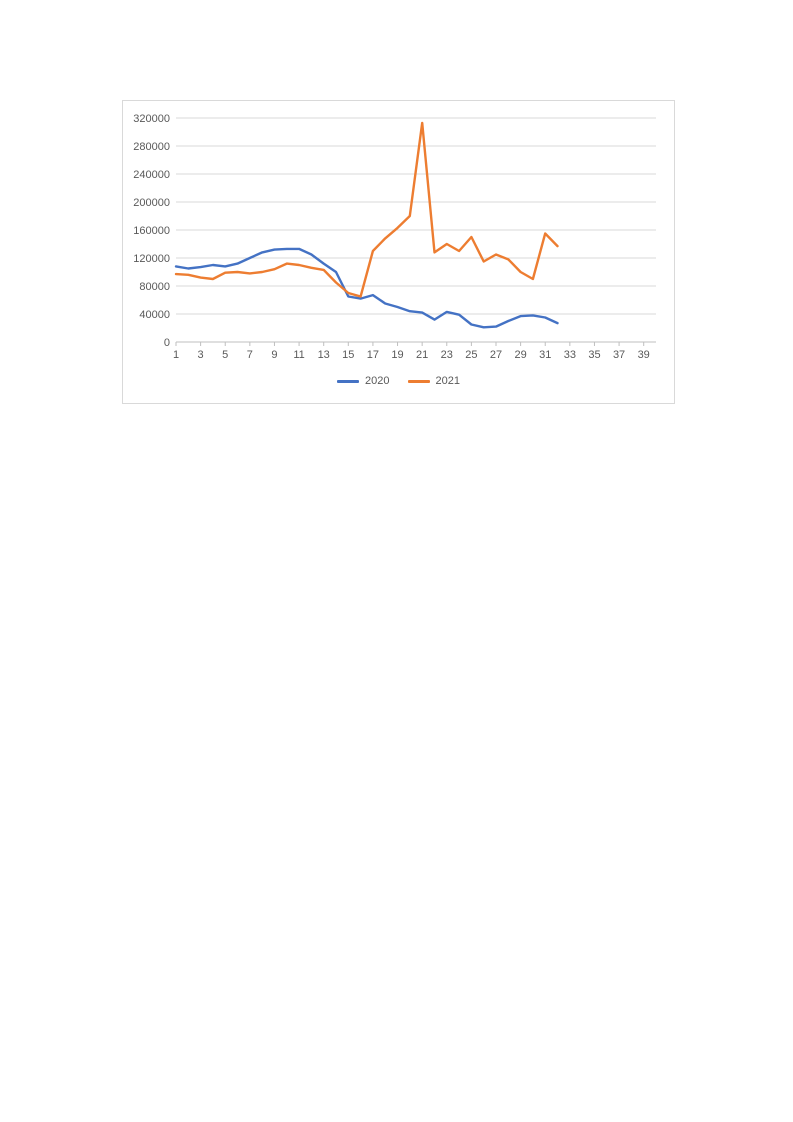 The image size is (793, 1122). What do you see at coordinates (151, 203) in the screenshot?
I see `y-axis-tick-label: 200000` at bounding box center [151, 203].